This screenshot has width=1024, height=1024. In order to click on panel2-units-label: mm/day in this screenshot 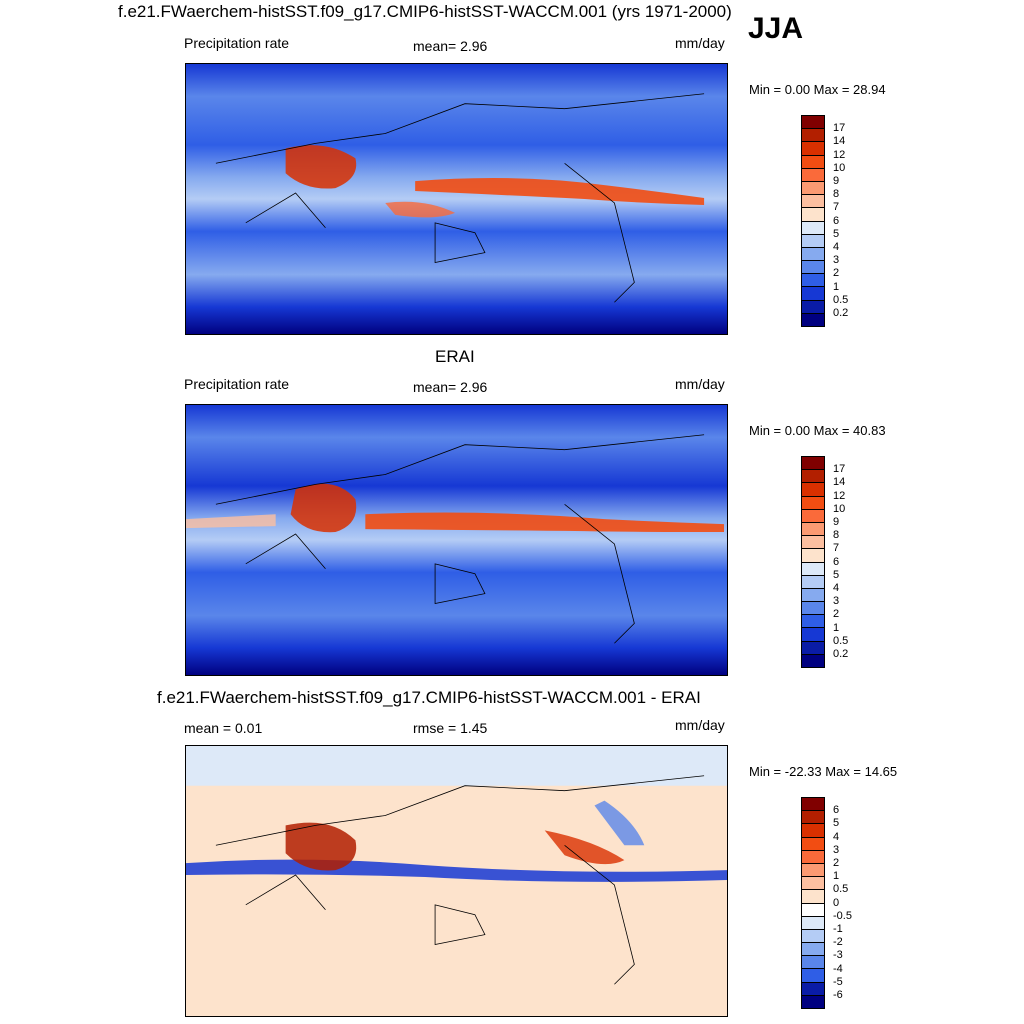, I will do `click(700, 384)`.